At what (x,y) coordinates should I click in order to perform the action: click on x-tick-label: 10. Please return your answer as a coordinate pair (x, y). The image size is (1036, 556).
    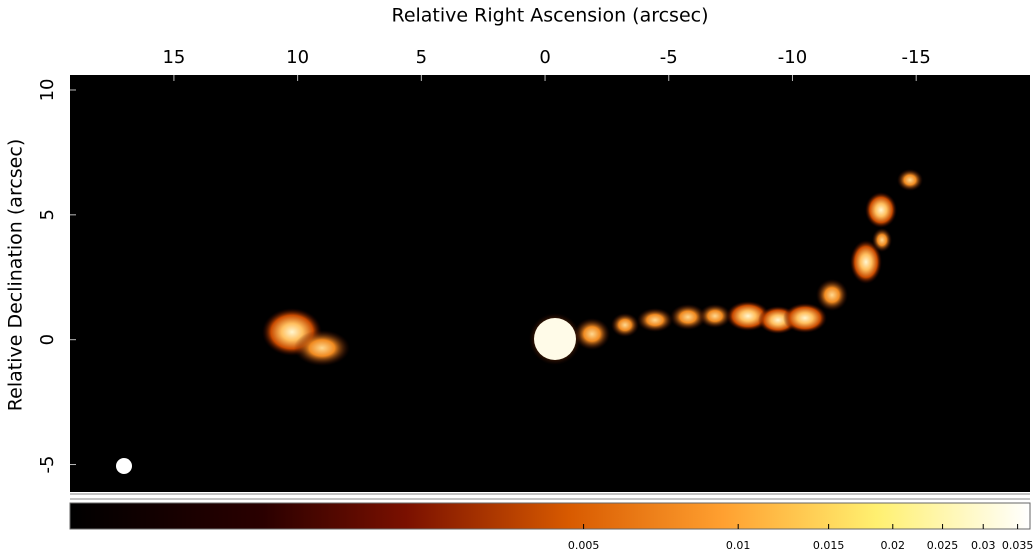
    Looking at the image, I should click on (297, 57).